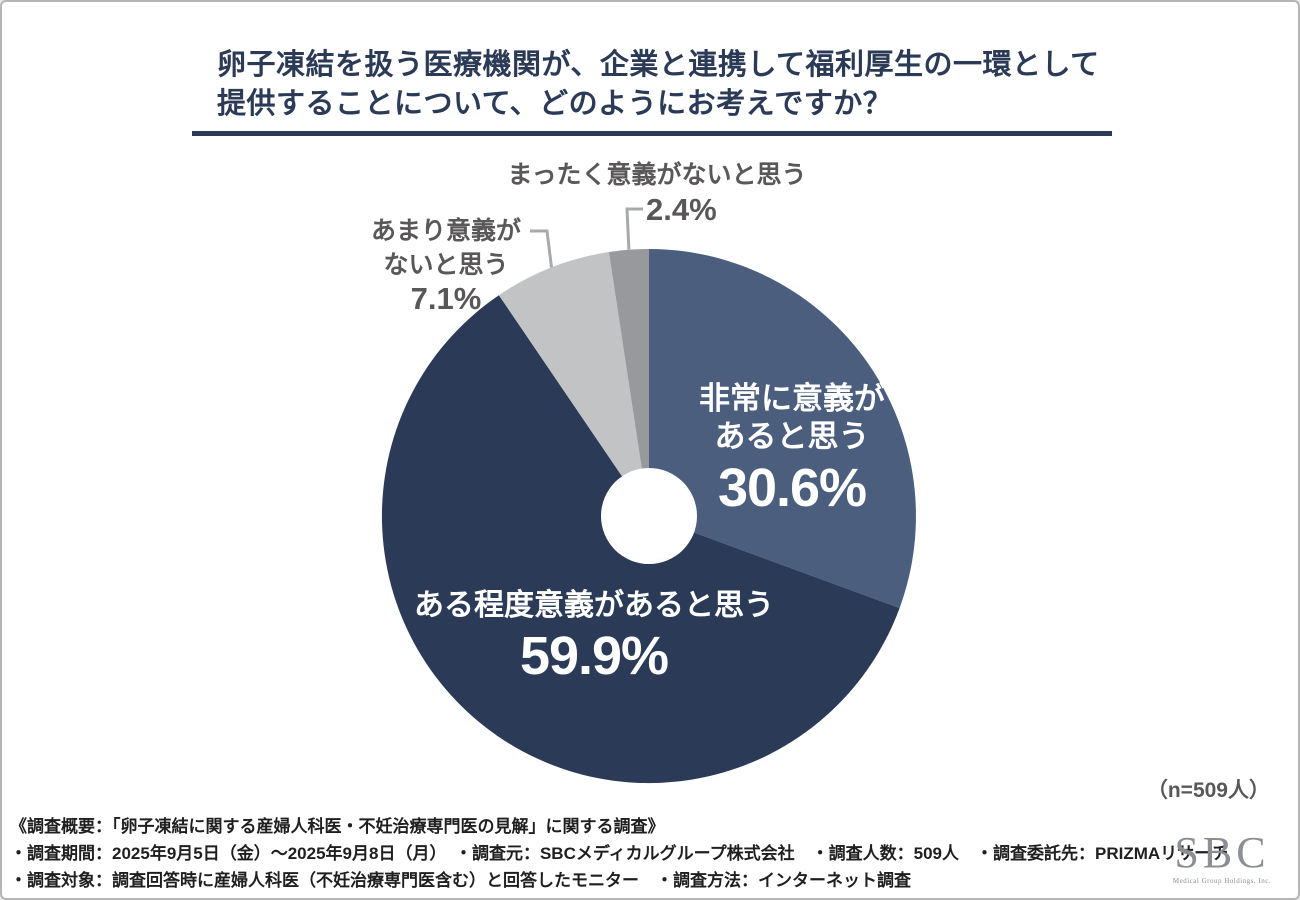  Describe the element at coordinates (649, 516) in the screenshot. I see `donut-hole` at that location.